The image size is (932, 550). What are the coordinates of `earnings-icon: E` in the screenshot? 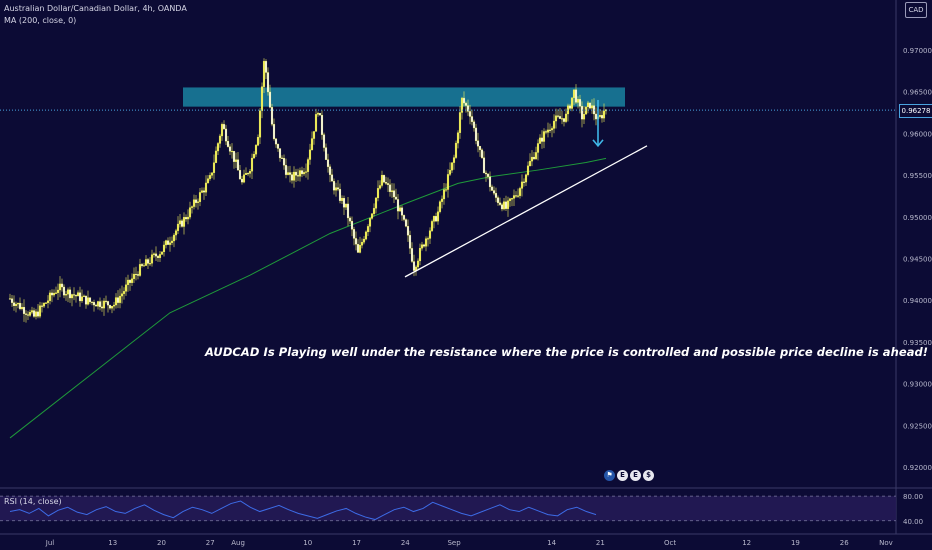 It's located at (635, 475).